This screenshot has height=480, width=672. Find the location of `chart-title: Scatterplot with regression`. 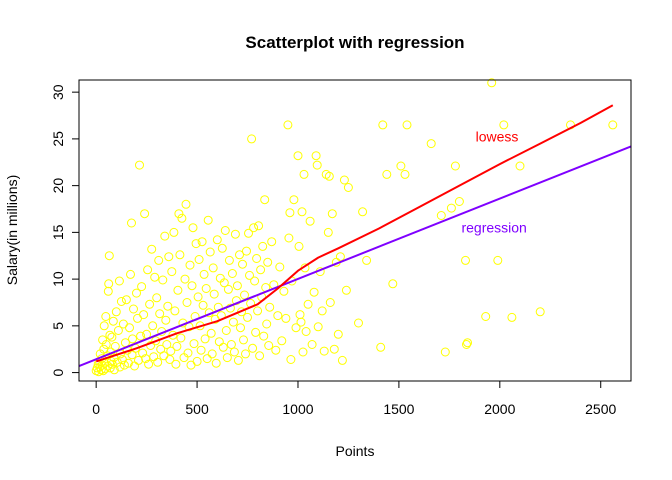

chart-title: Scatterplot with regression is located at coordinates (354, 42).